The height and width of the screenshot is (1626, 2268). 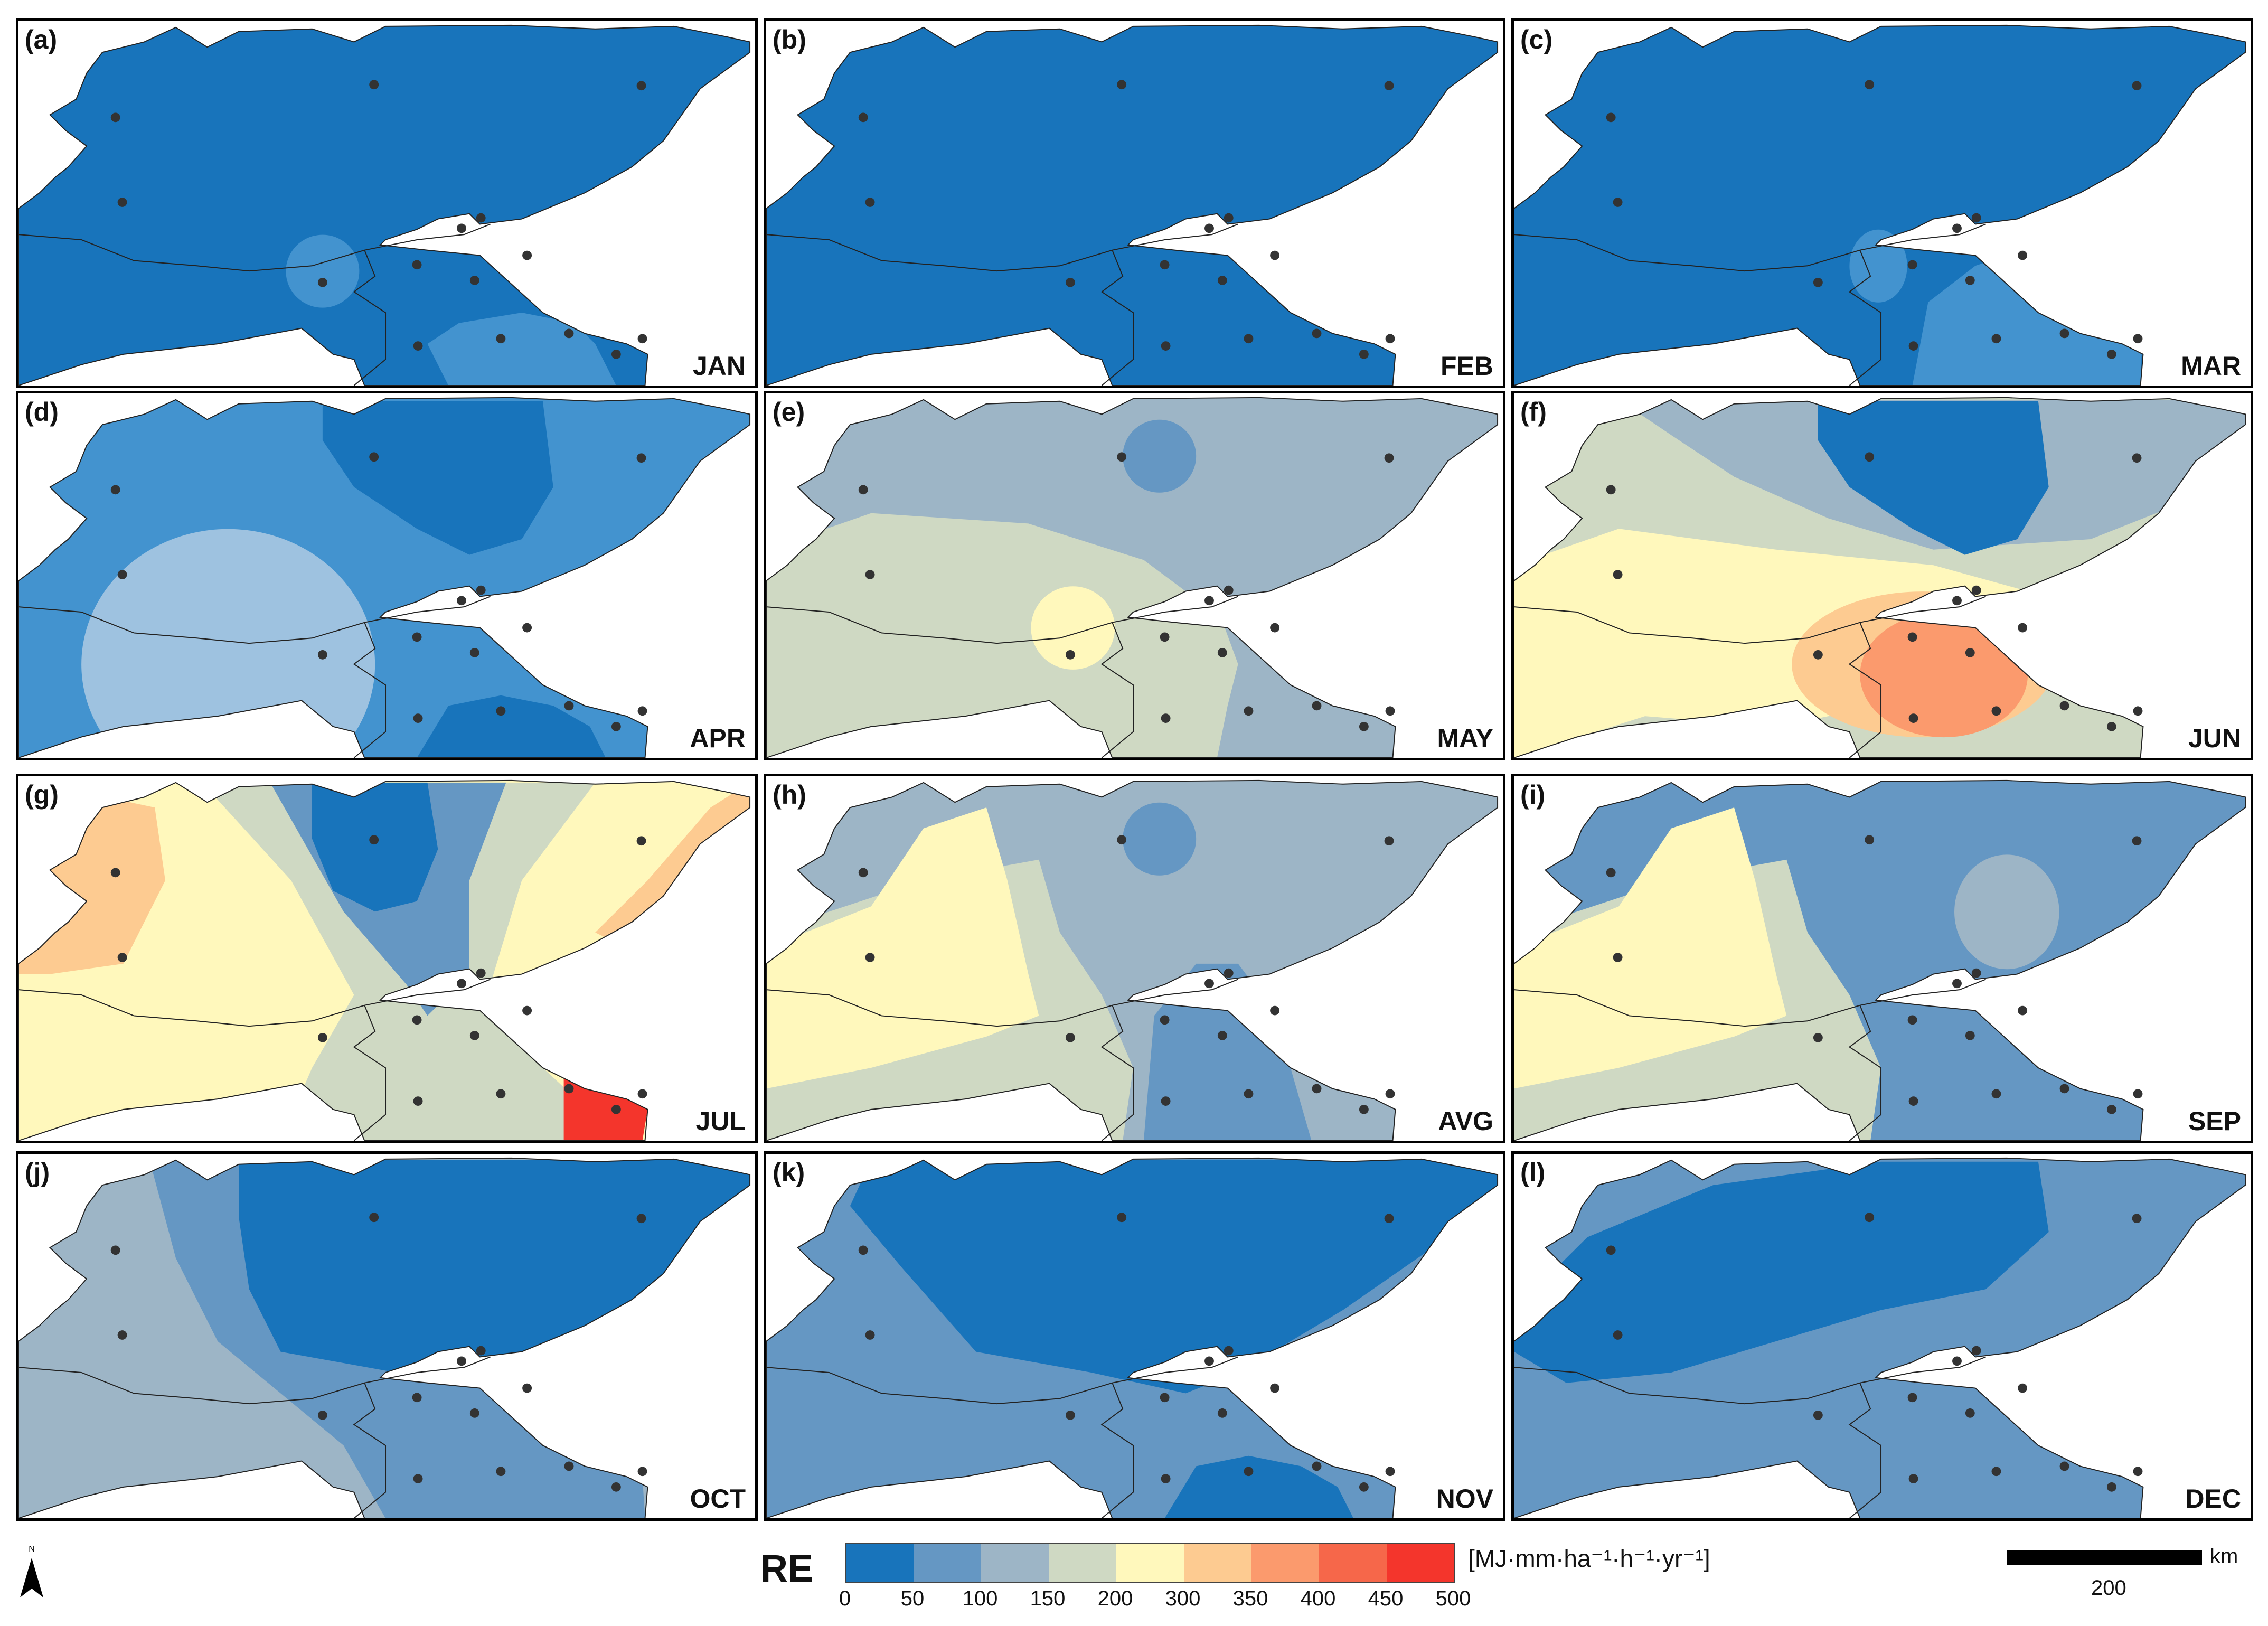 What do you see at coordinates (2214, 738) in the screenshot?
I see `month-label: JUN` at bounding box center [2214, 738].